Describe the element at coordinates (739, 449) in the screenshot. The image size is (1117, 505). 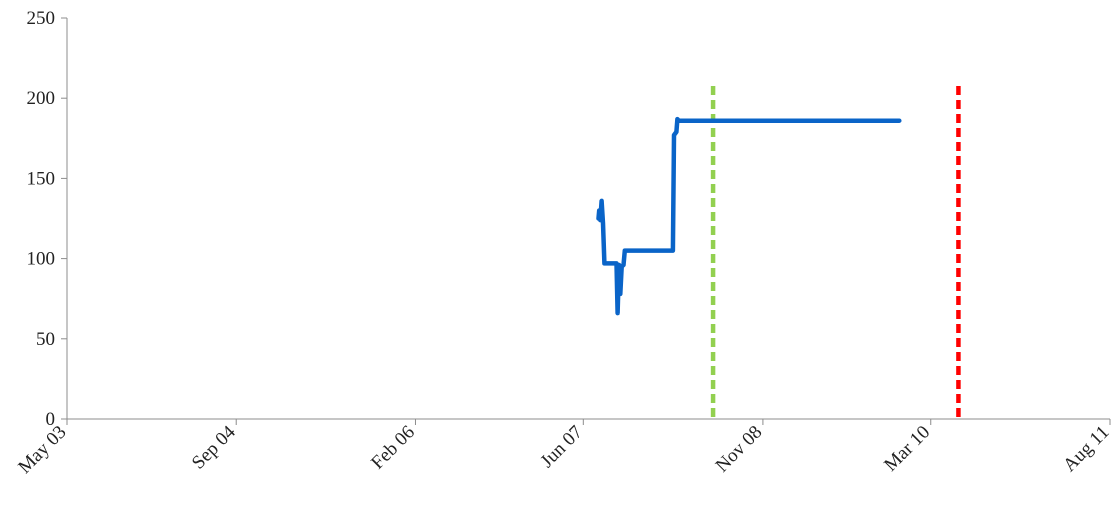
I see `x-tick-label: Nov 08` at that location.